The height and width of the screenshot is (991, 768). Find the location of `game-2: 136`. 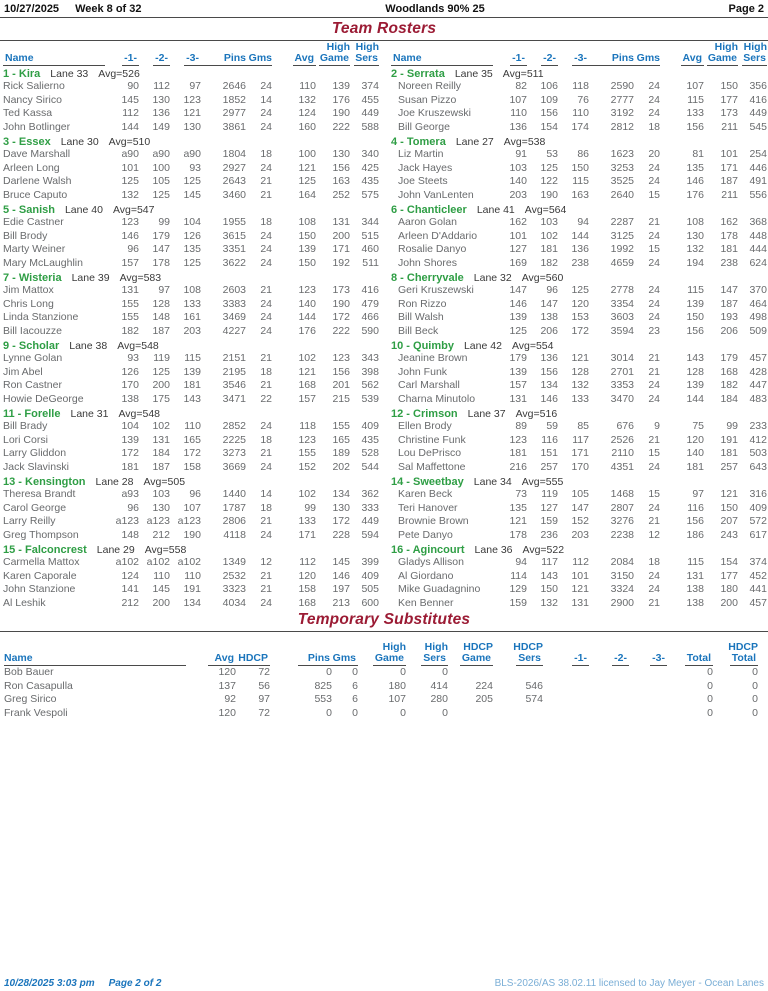

game-2: 136 is located at coordinates (549, 358).